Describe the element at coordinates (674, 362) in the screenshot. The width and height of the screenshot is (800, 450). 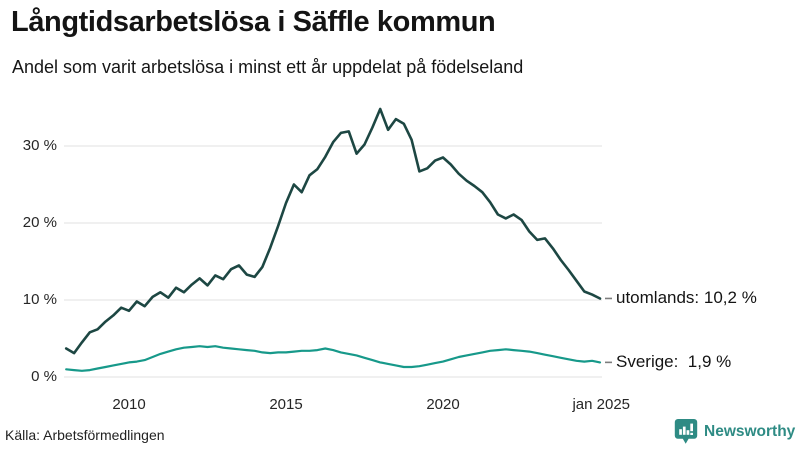
I see `series-label-sverige: Sverige: 1,9 %` at that location.